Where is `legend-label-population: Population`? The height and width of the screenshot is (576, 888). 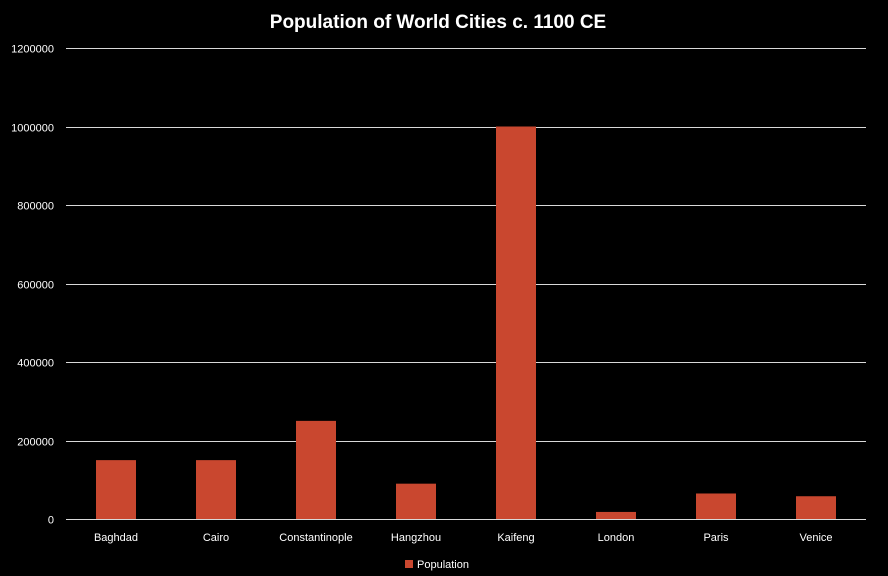
legend-label-population: Population is located at coordinates (443, 565).